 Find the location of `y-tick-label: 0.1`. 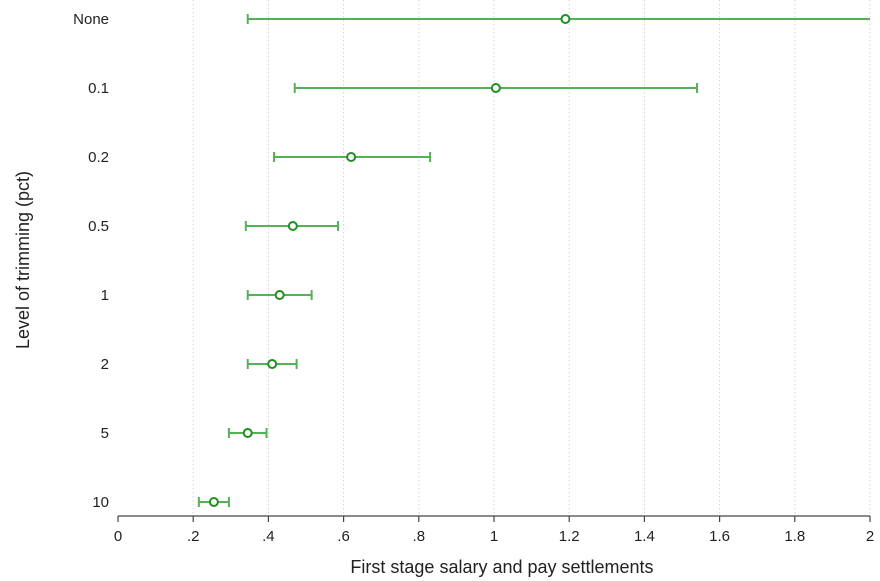

y-tick-label: 0.1 is located at coordinates (98, 88).